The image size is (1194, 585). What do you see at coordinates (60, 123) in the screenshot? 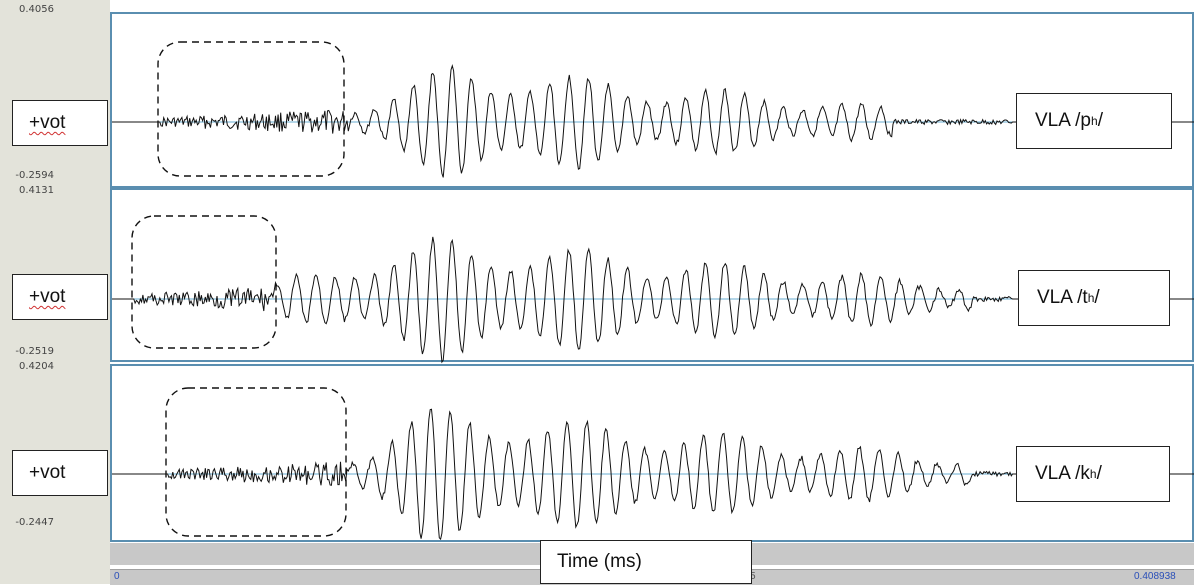
I see `vot-label-p: +vot` at bounding box center [60, 123].